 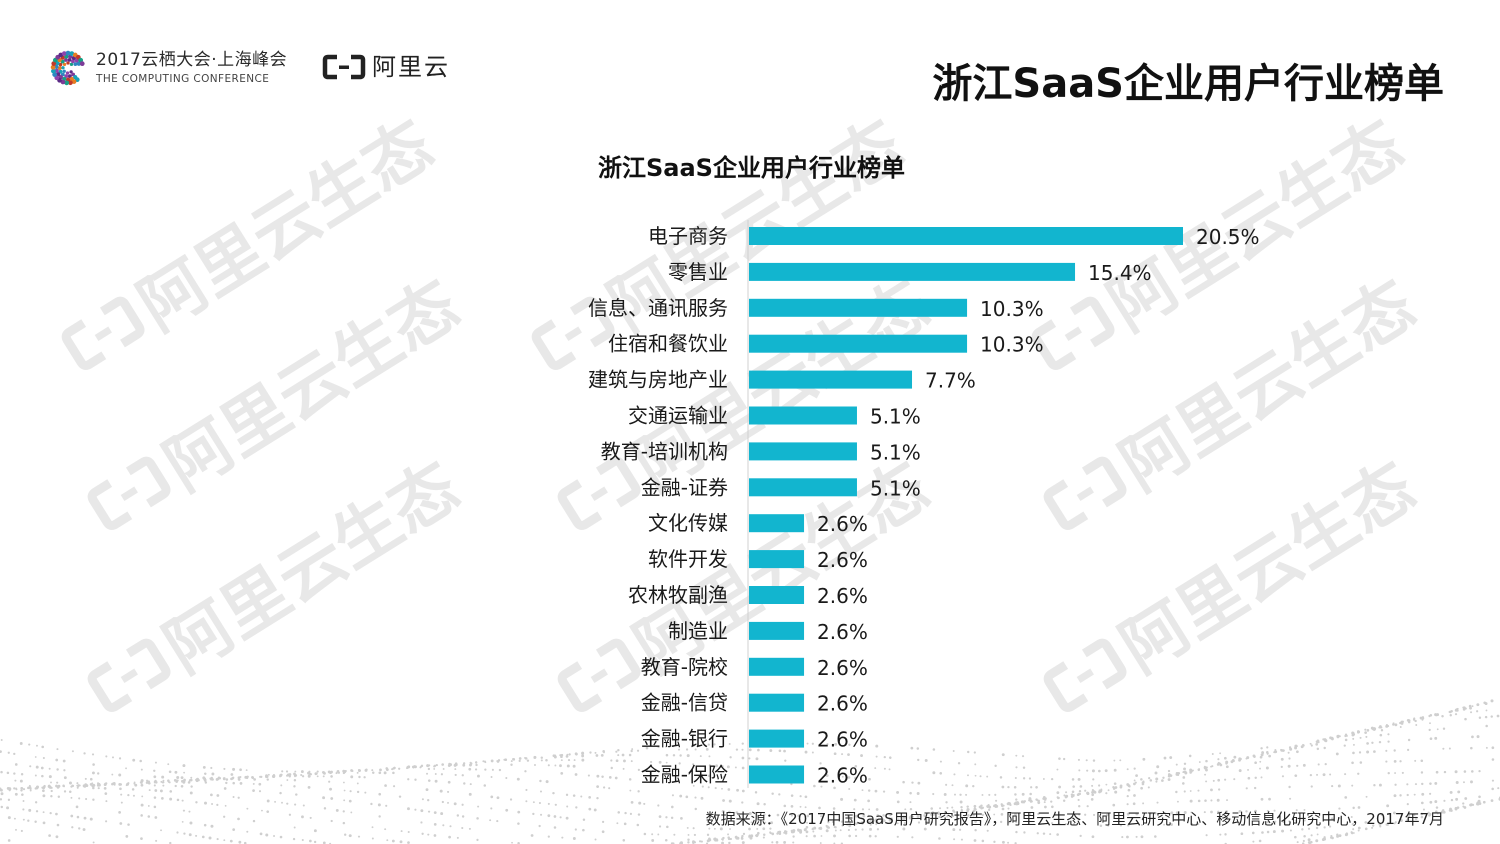 I want to click on category-label: 制造业, so click(x=698, y=631).